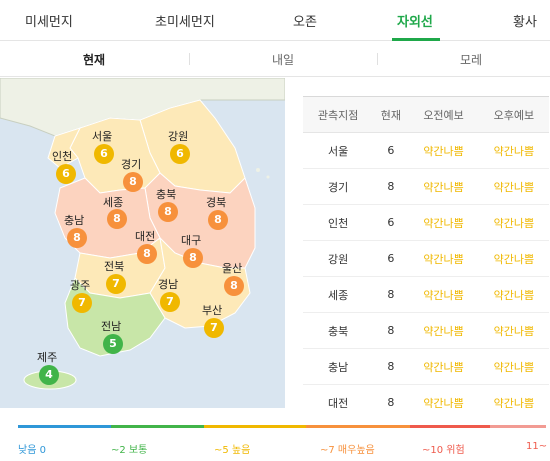  Describe the element at coordinates (166, 194) in the screenshot. I see `region-label-chungbuk: 충북` at that location.